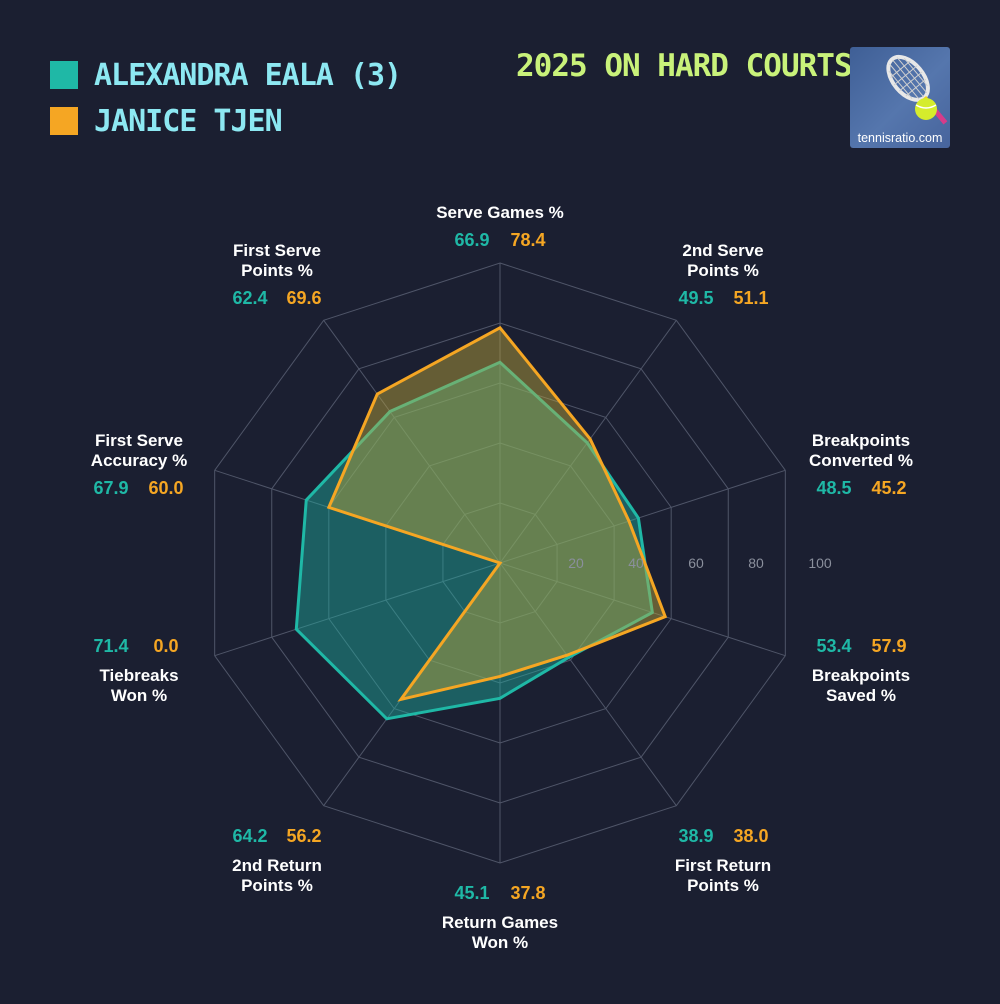  Describe the element at coordinates (576, 563) in the screenshot. I see `tick-label-20: 20` at that location.